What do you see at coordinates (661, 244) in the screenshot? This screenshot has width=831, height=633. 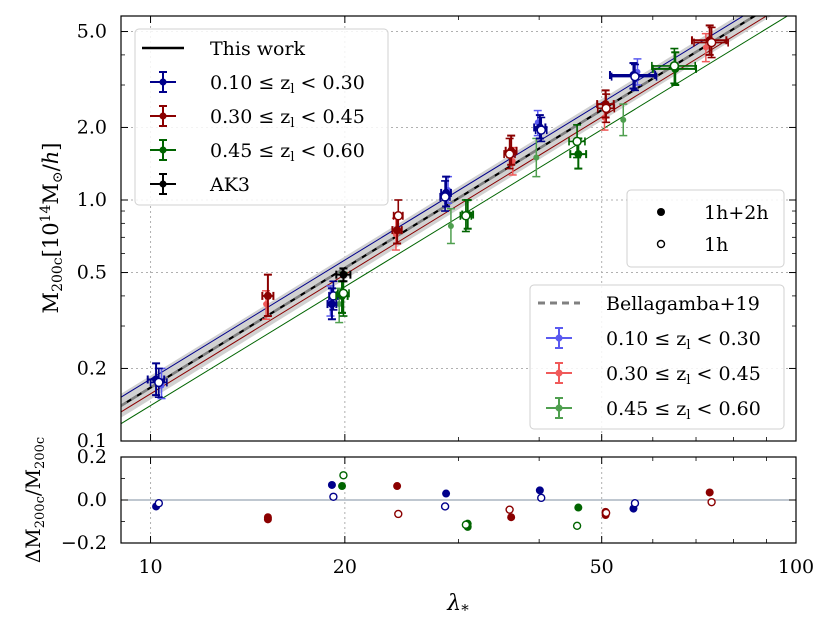 I see `legend-open-dot` at bounding box center [661, 244].